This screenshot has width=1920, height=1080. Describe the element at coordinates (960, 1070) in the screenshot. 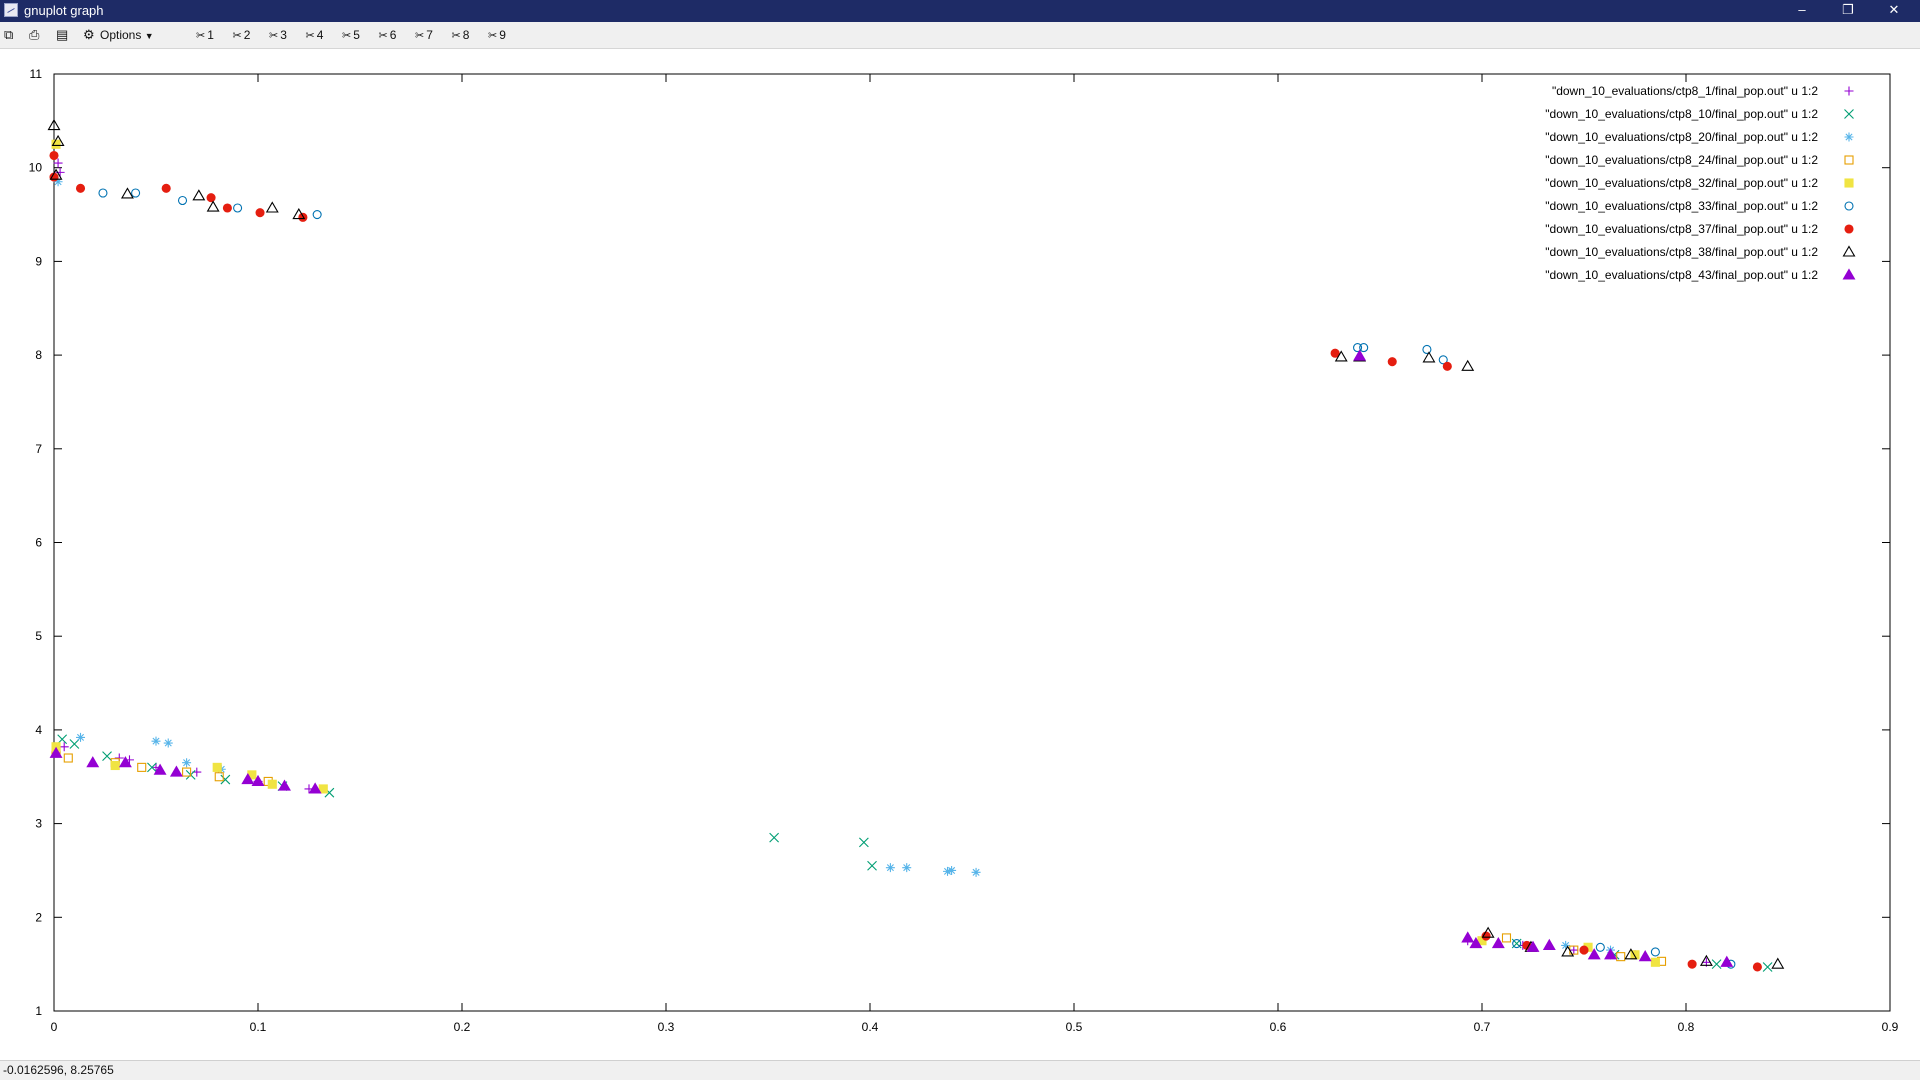

I see `status-bar: -0.0162596, 8.25765` at that location.